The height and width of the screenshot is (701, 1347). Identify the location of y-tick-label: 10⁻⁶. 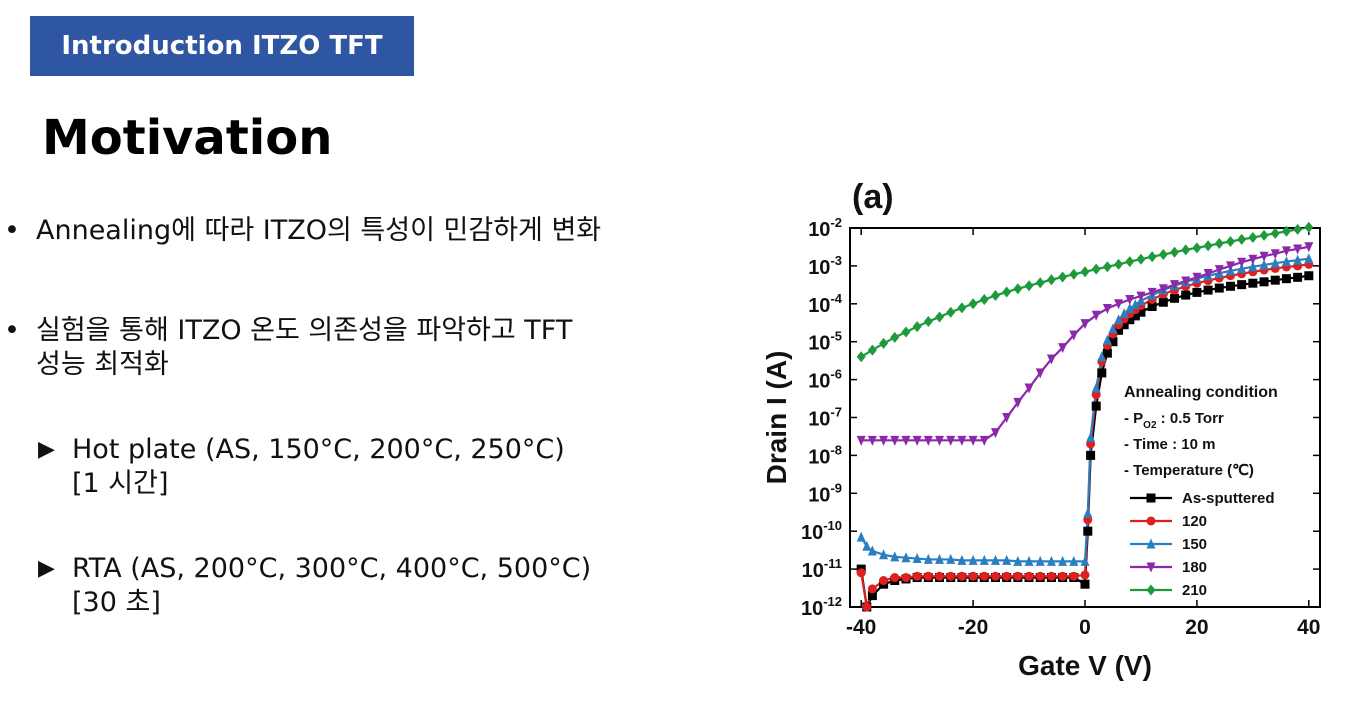
(825, 380).